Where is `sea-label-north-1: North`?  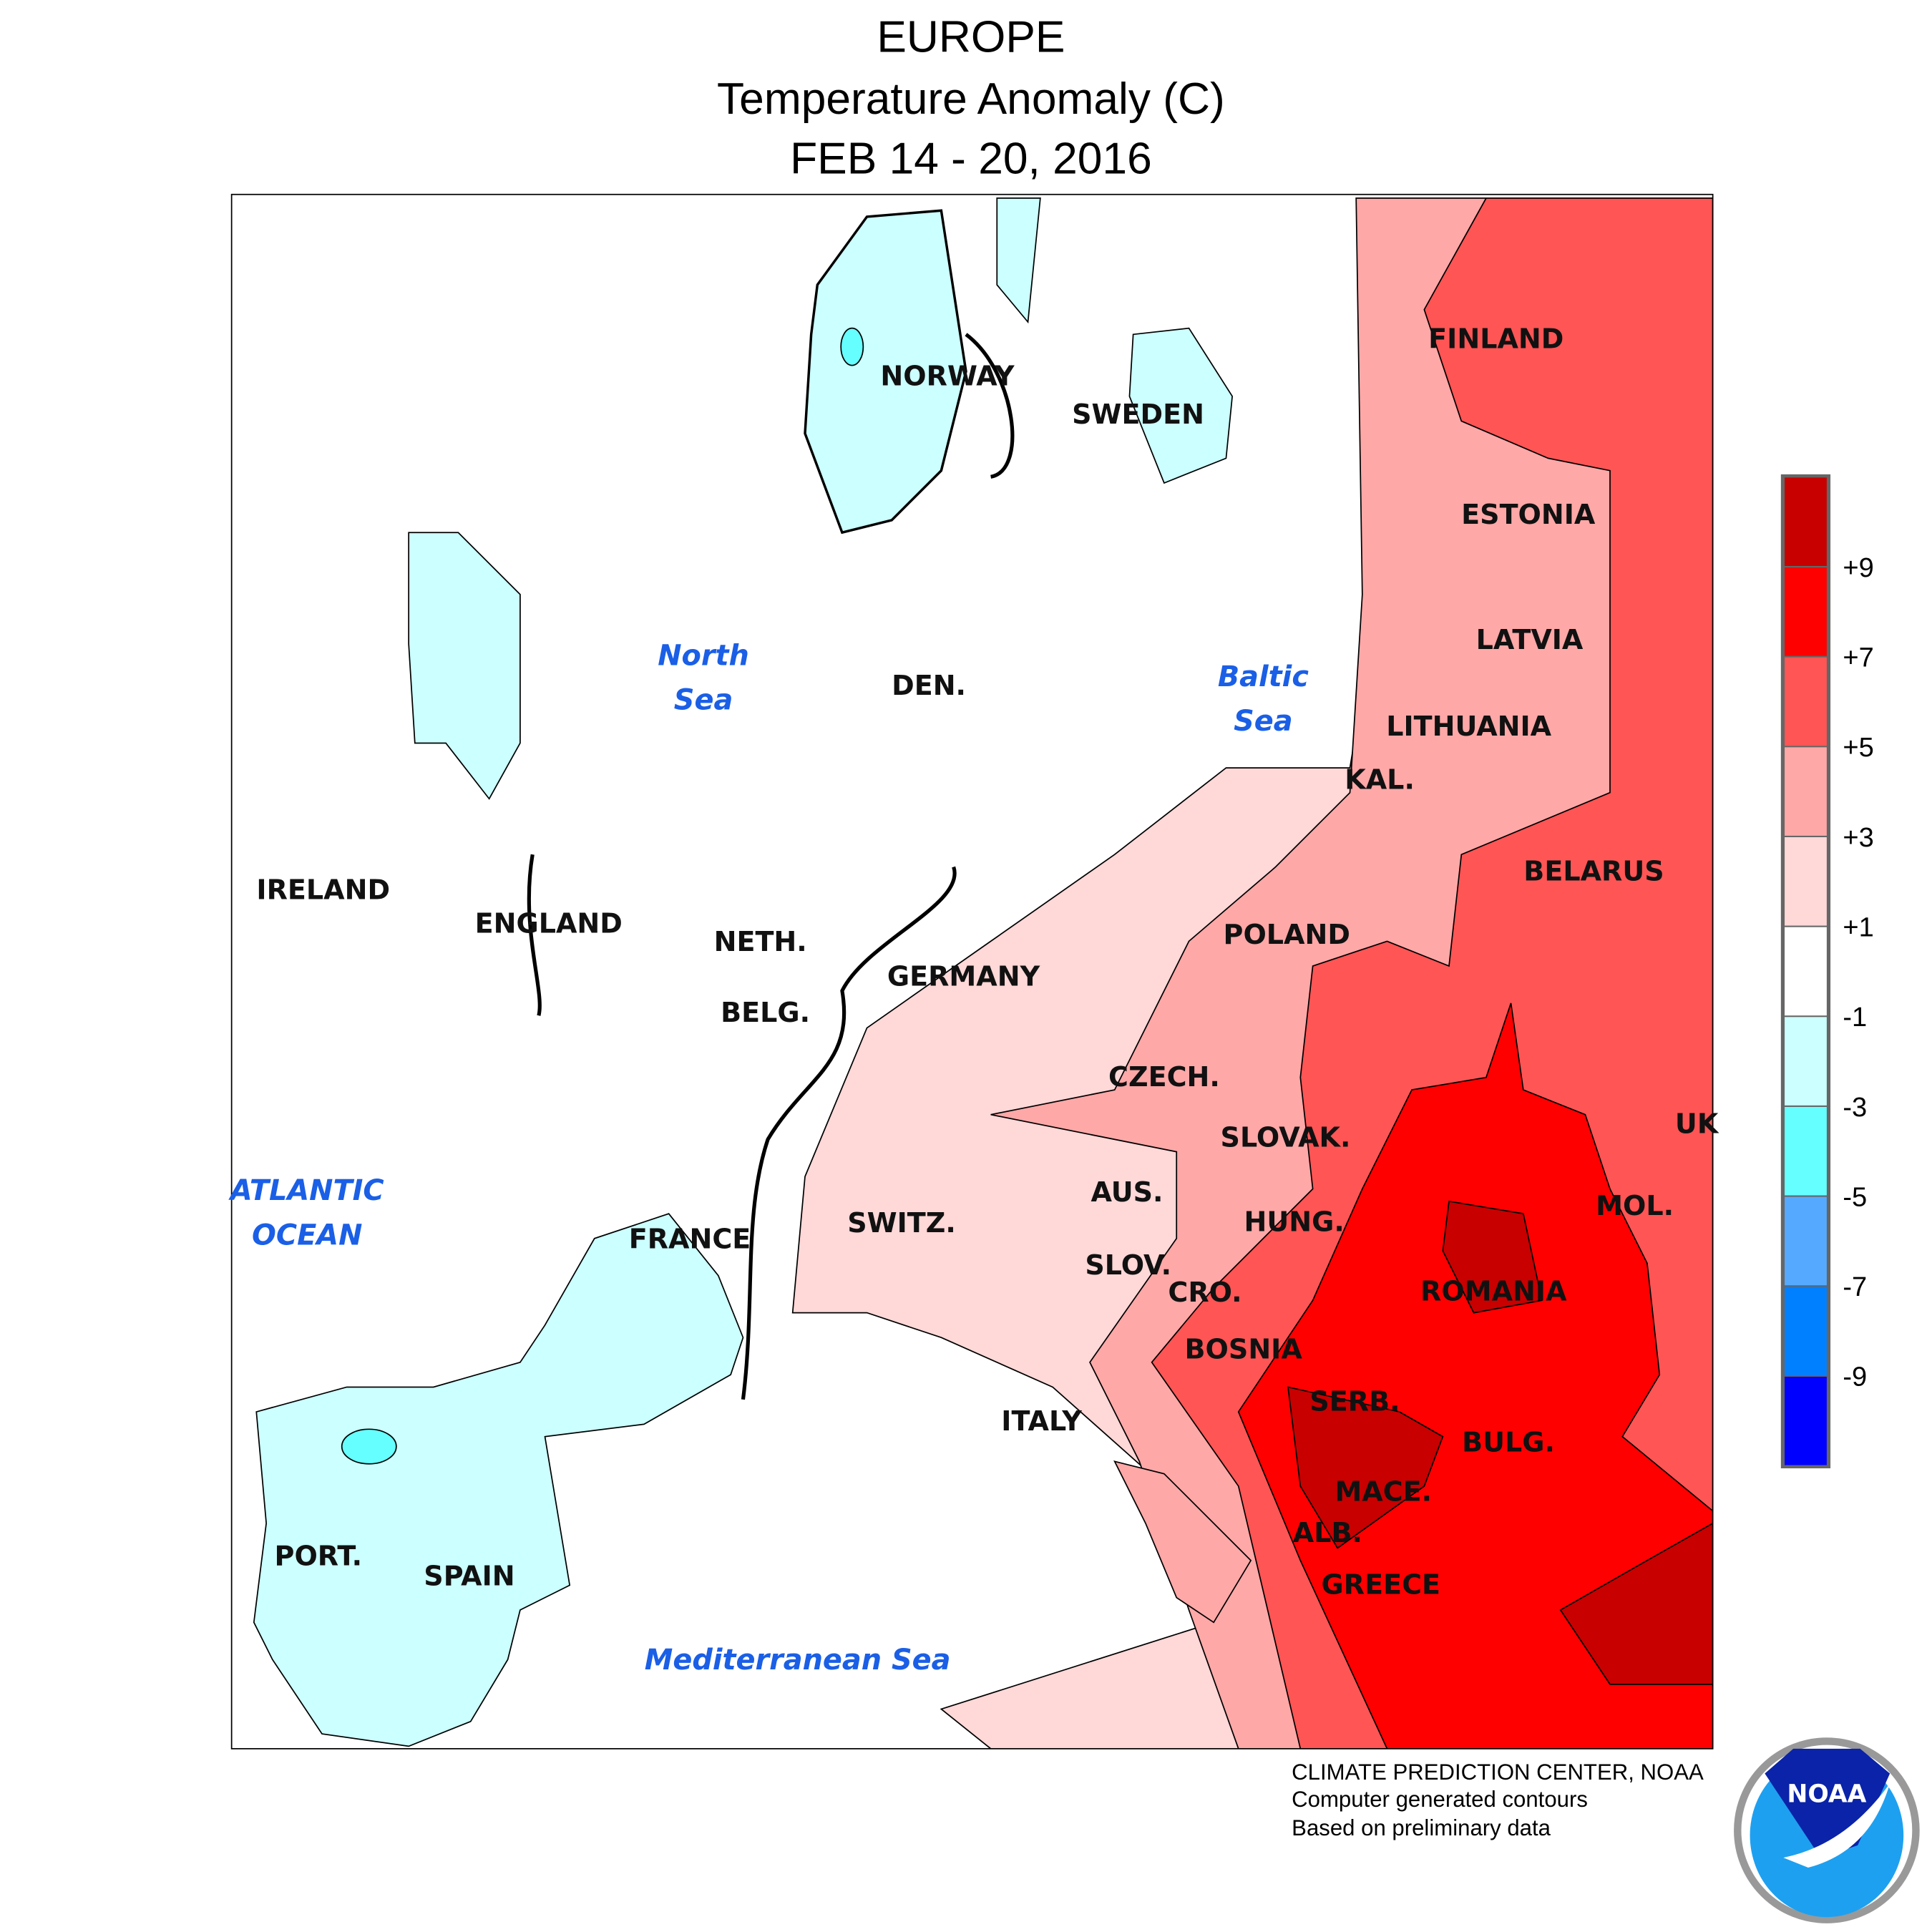 sea-label-north-1: North is located at coordinates (703, 655).